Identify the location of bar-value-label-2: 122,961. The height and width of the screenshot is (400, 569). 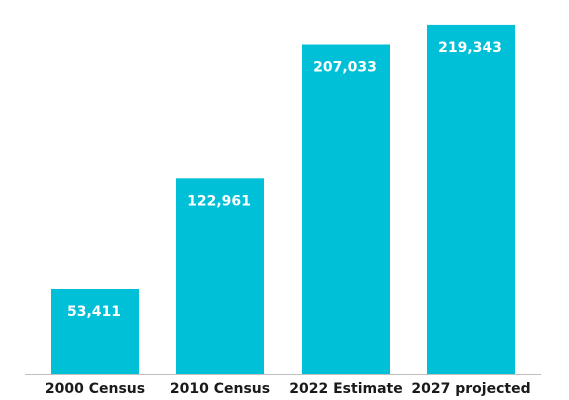
(219, 201).